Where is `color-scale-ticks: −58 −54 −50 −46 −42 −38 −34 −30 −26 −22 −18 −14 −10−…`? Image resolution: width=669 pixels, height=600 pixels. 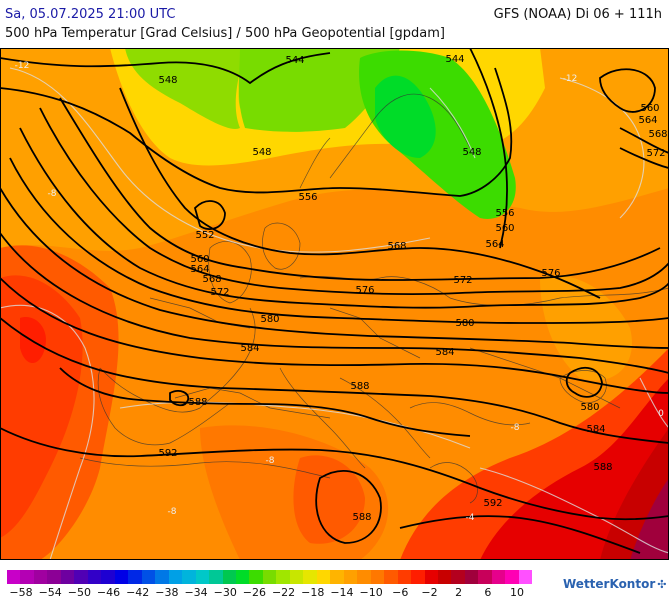 color-scale-ticks: −58 −54 −50 −46 −42 −38 −34 −30 −26 −22 −18 −14 −10−… is located at coordinates (269, 593).